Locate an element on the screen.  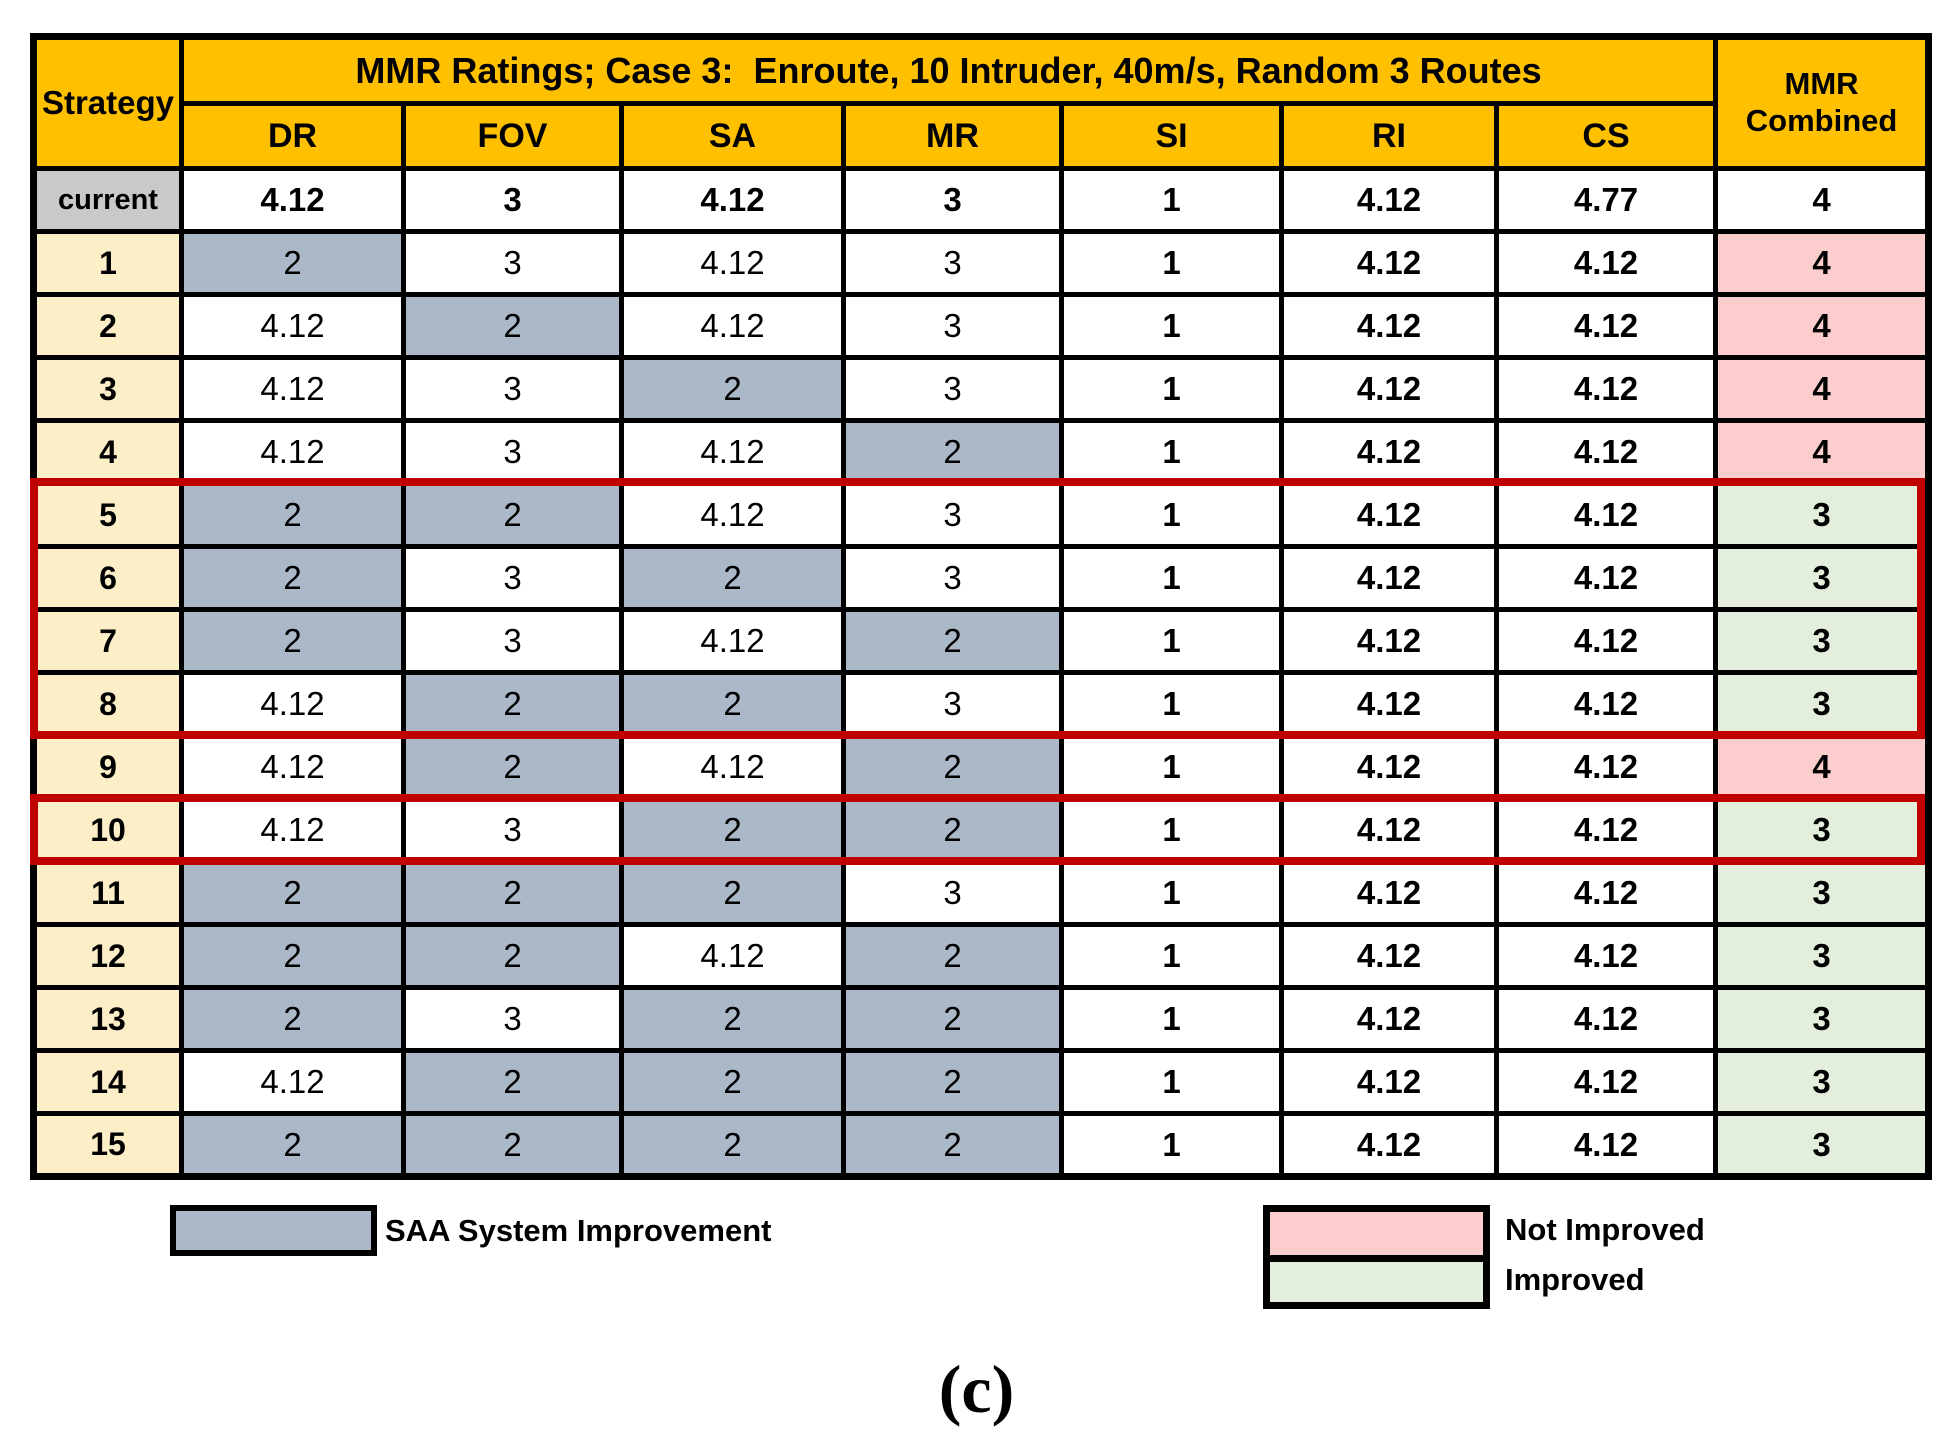
combined-cell-6: 3 is located at coordinates (1822, 578).